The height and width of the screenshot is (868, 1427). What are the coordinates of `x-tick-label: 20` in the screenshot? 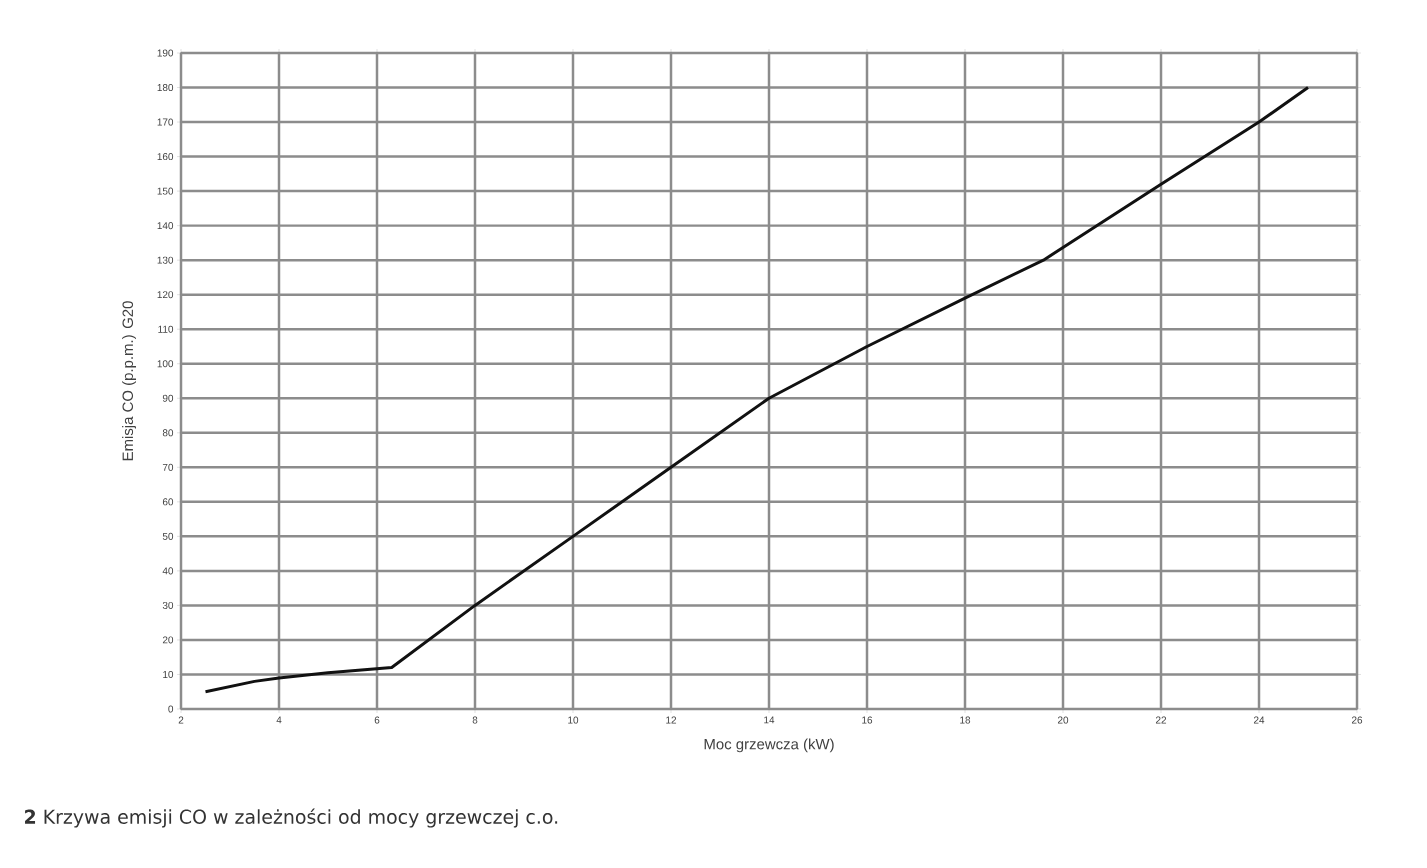 It's located at (1063, 720).